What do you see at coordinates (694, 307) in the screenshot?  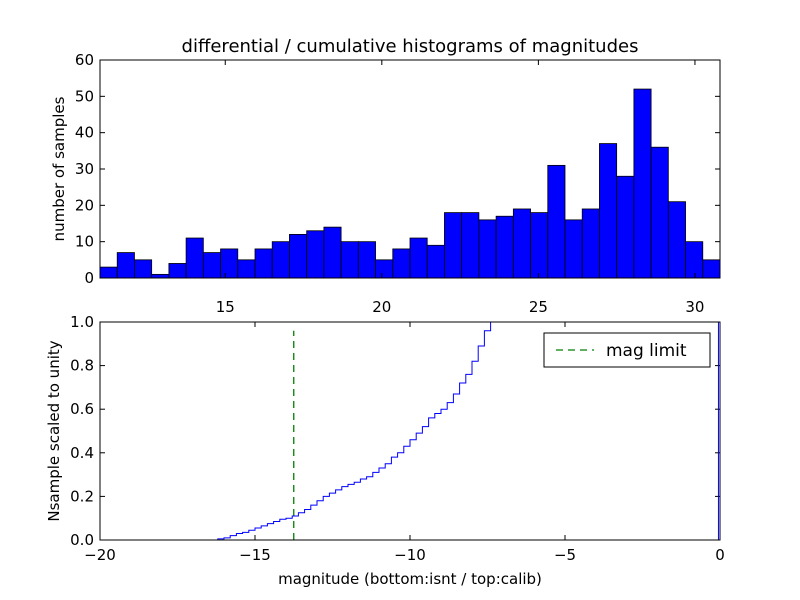 I see `top-x-tick-label: 30` at bounding box center [694, 307].